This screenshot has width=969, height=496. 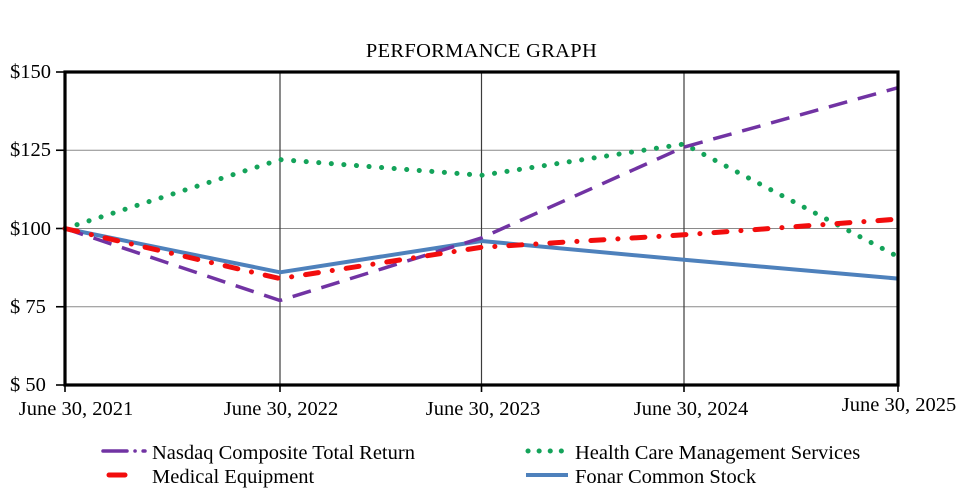 I want to click on y-axis-tick-label: $ 75, so click(x=28, y=306).